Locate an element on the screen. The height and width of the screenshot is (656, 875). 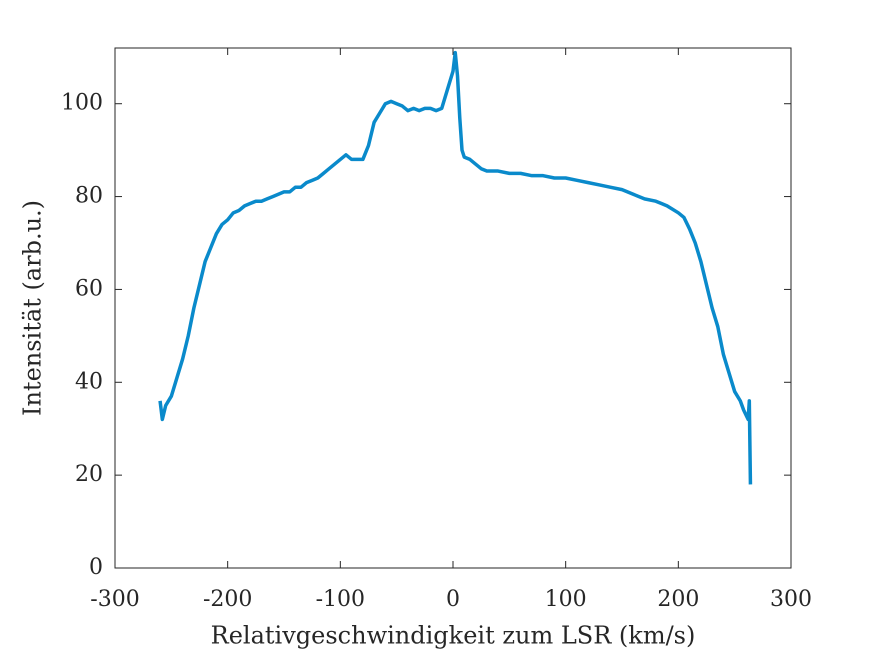
y-tick-label: 60 is located at coordinates (89, 288).